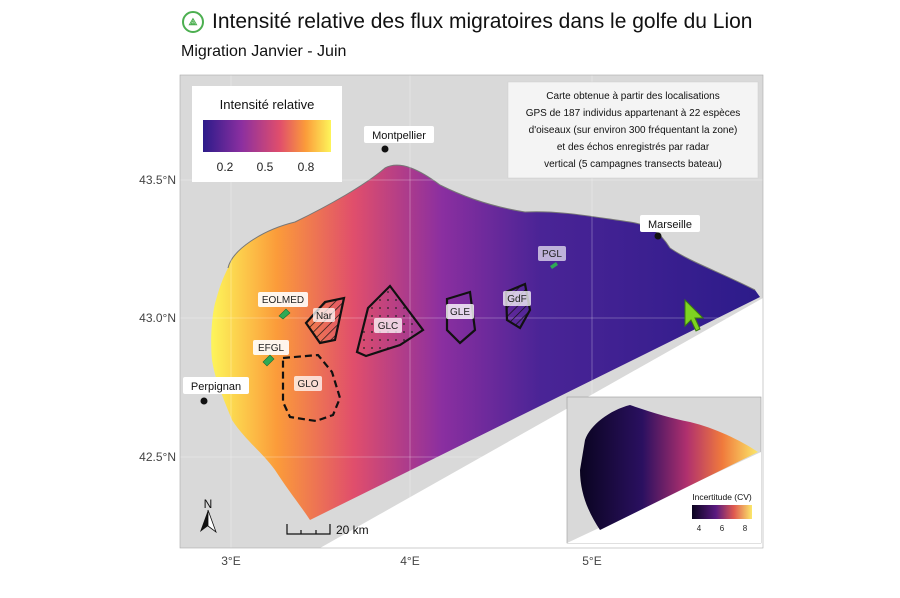  What do you see at coordinates (722, 528) in the screenshot?
I see `inset-legend-tick: 6` at bounding box center [722, 528].